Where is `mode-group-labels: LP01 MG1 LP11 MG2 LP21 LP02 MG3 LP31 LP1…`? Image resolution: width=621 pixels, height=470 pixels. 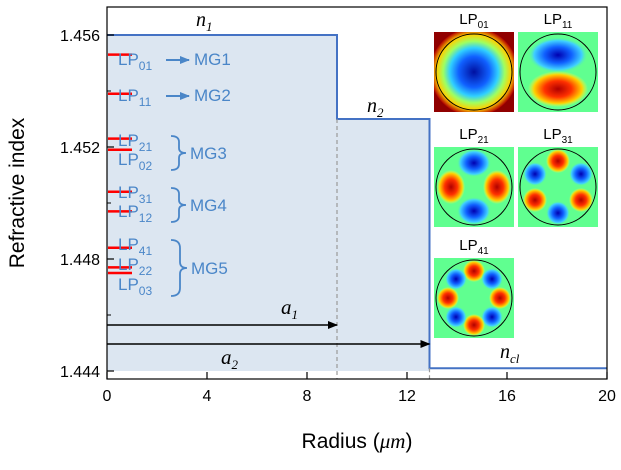 mode-group-labels: LP01 MG1 LP11 MG2 LP21 LP02 MG3 LP31 LP1… is located at coordinates (174, 174).